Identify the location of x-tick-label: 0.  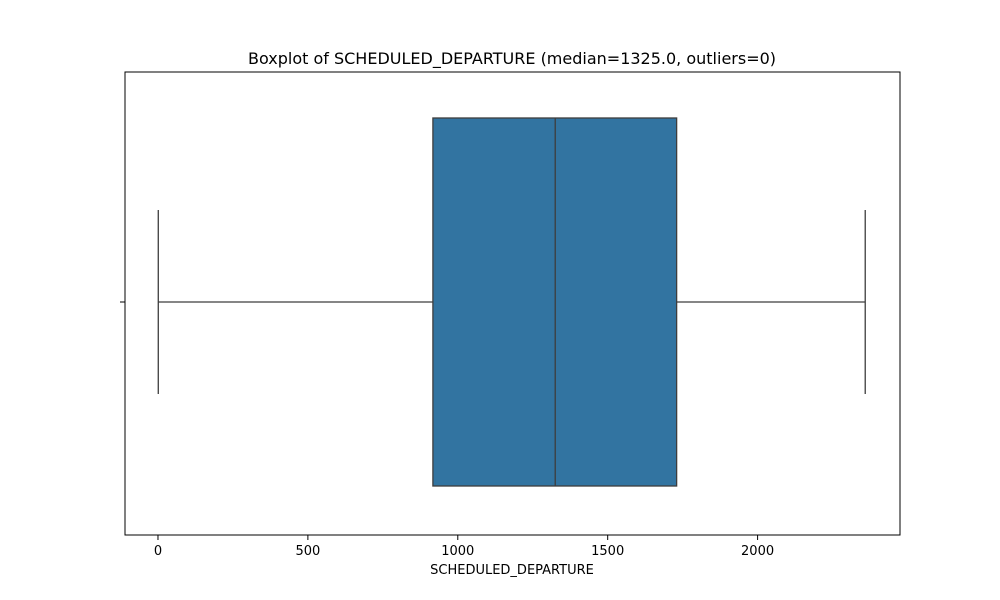
(158, 551).